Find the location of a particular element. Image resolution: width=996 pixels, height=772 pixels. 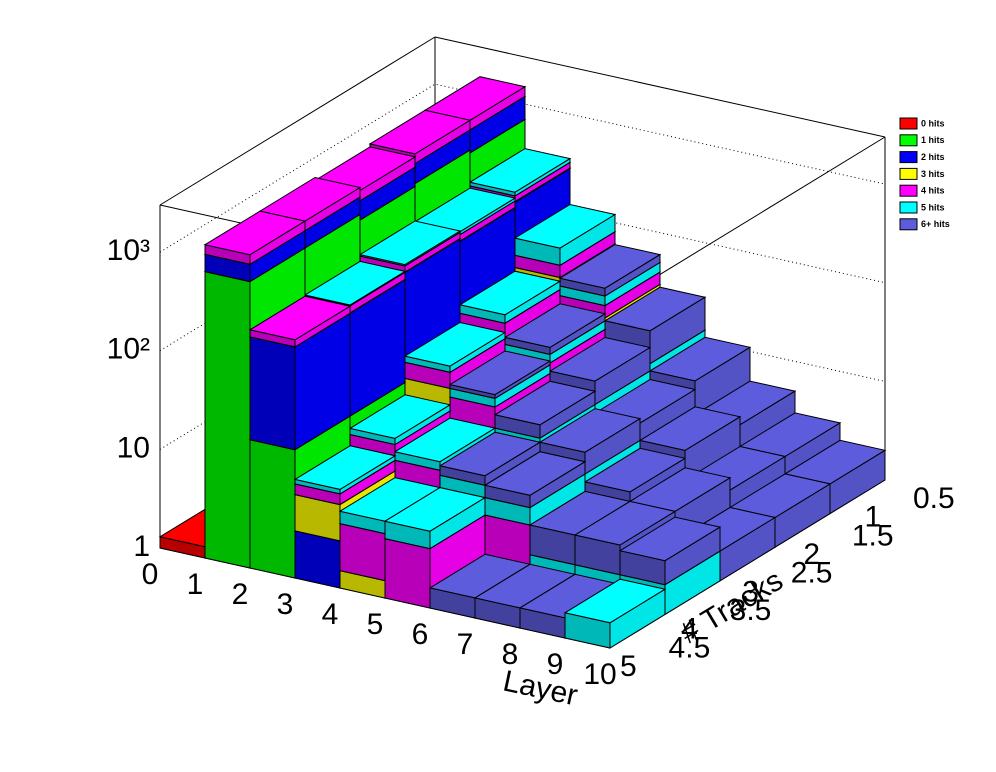

y-tick-label: 3 is located at coordinates (750, 591).